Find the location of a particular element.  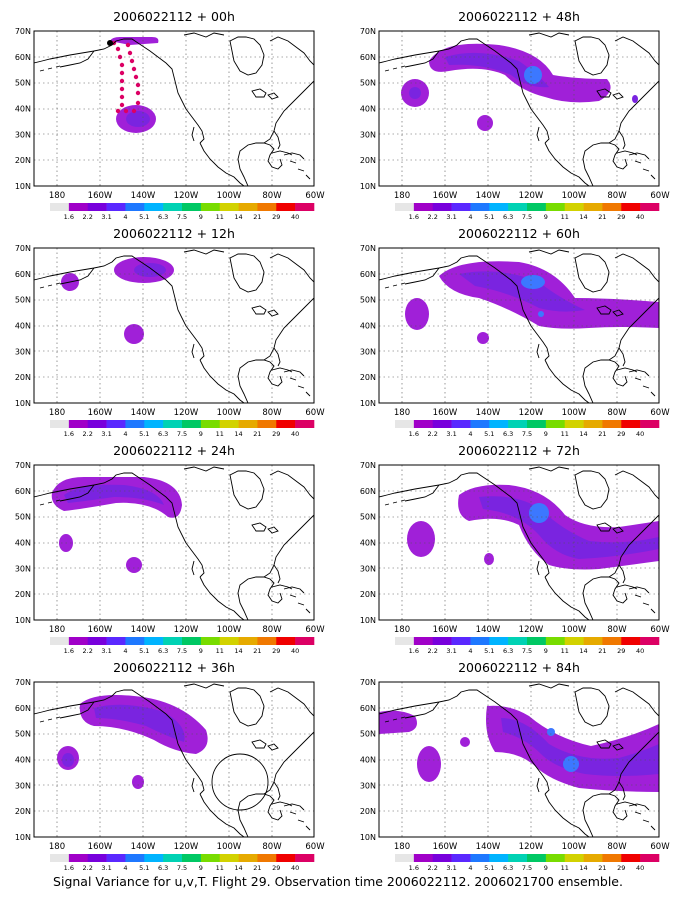

map-area is located at coordinates (174, 108).